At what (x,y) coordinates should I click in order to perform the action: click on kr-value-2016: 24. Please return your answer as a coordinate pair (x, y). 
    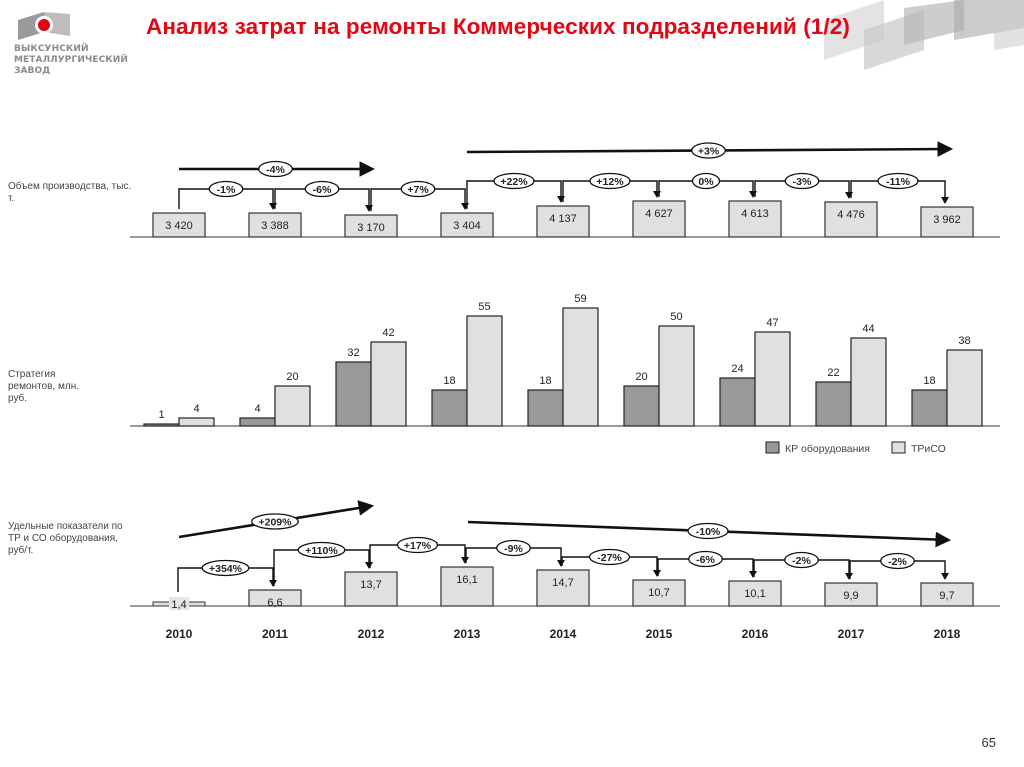
    Looking at the image, I should click on (737, 369).